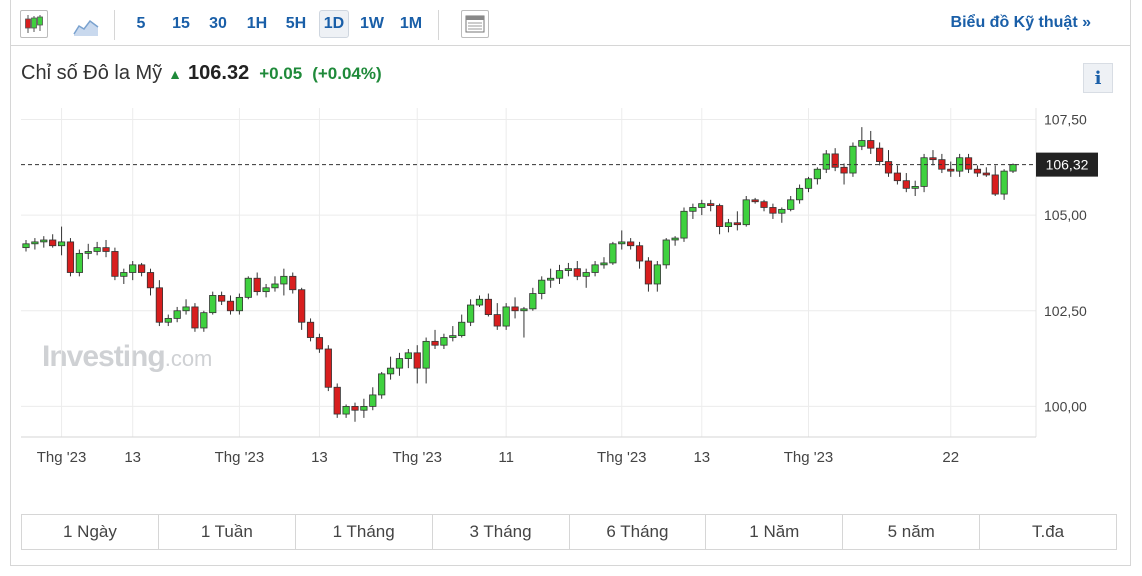 This screenshot has width=1142, height=576. I want to click on table-icon, so click(475, 24).